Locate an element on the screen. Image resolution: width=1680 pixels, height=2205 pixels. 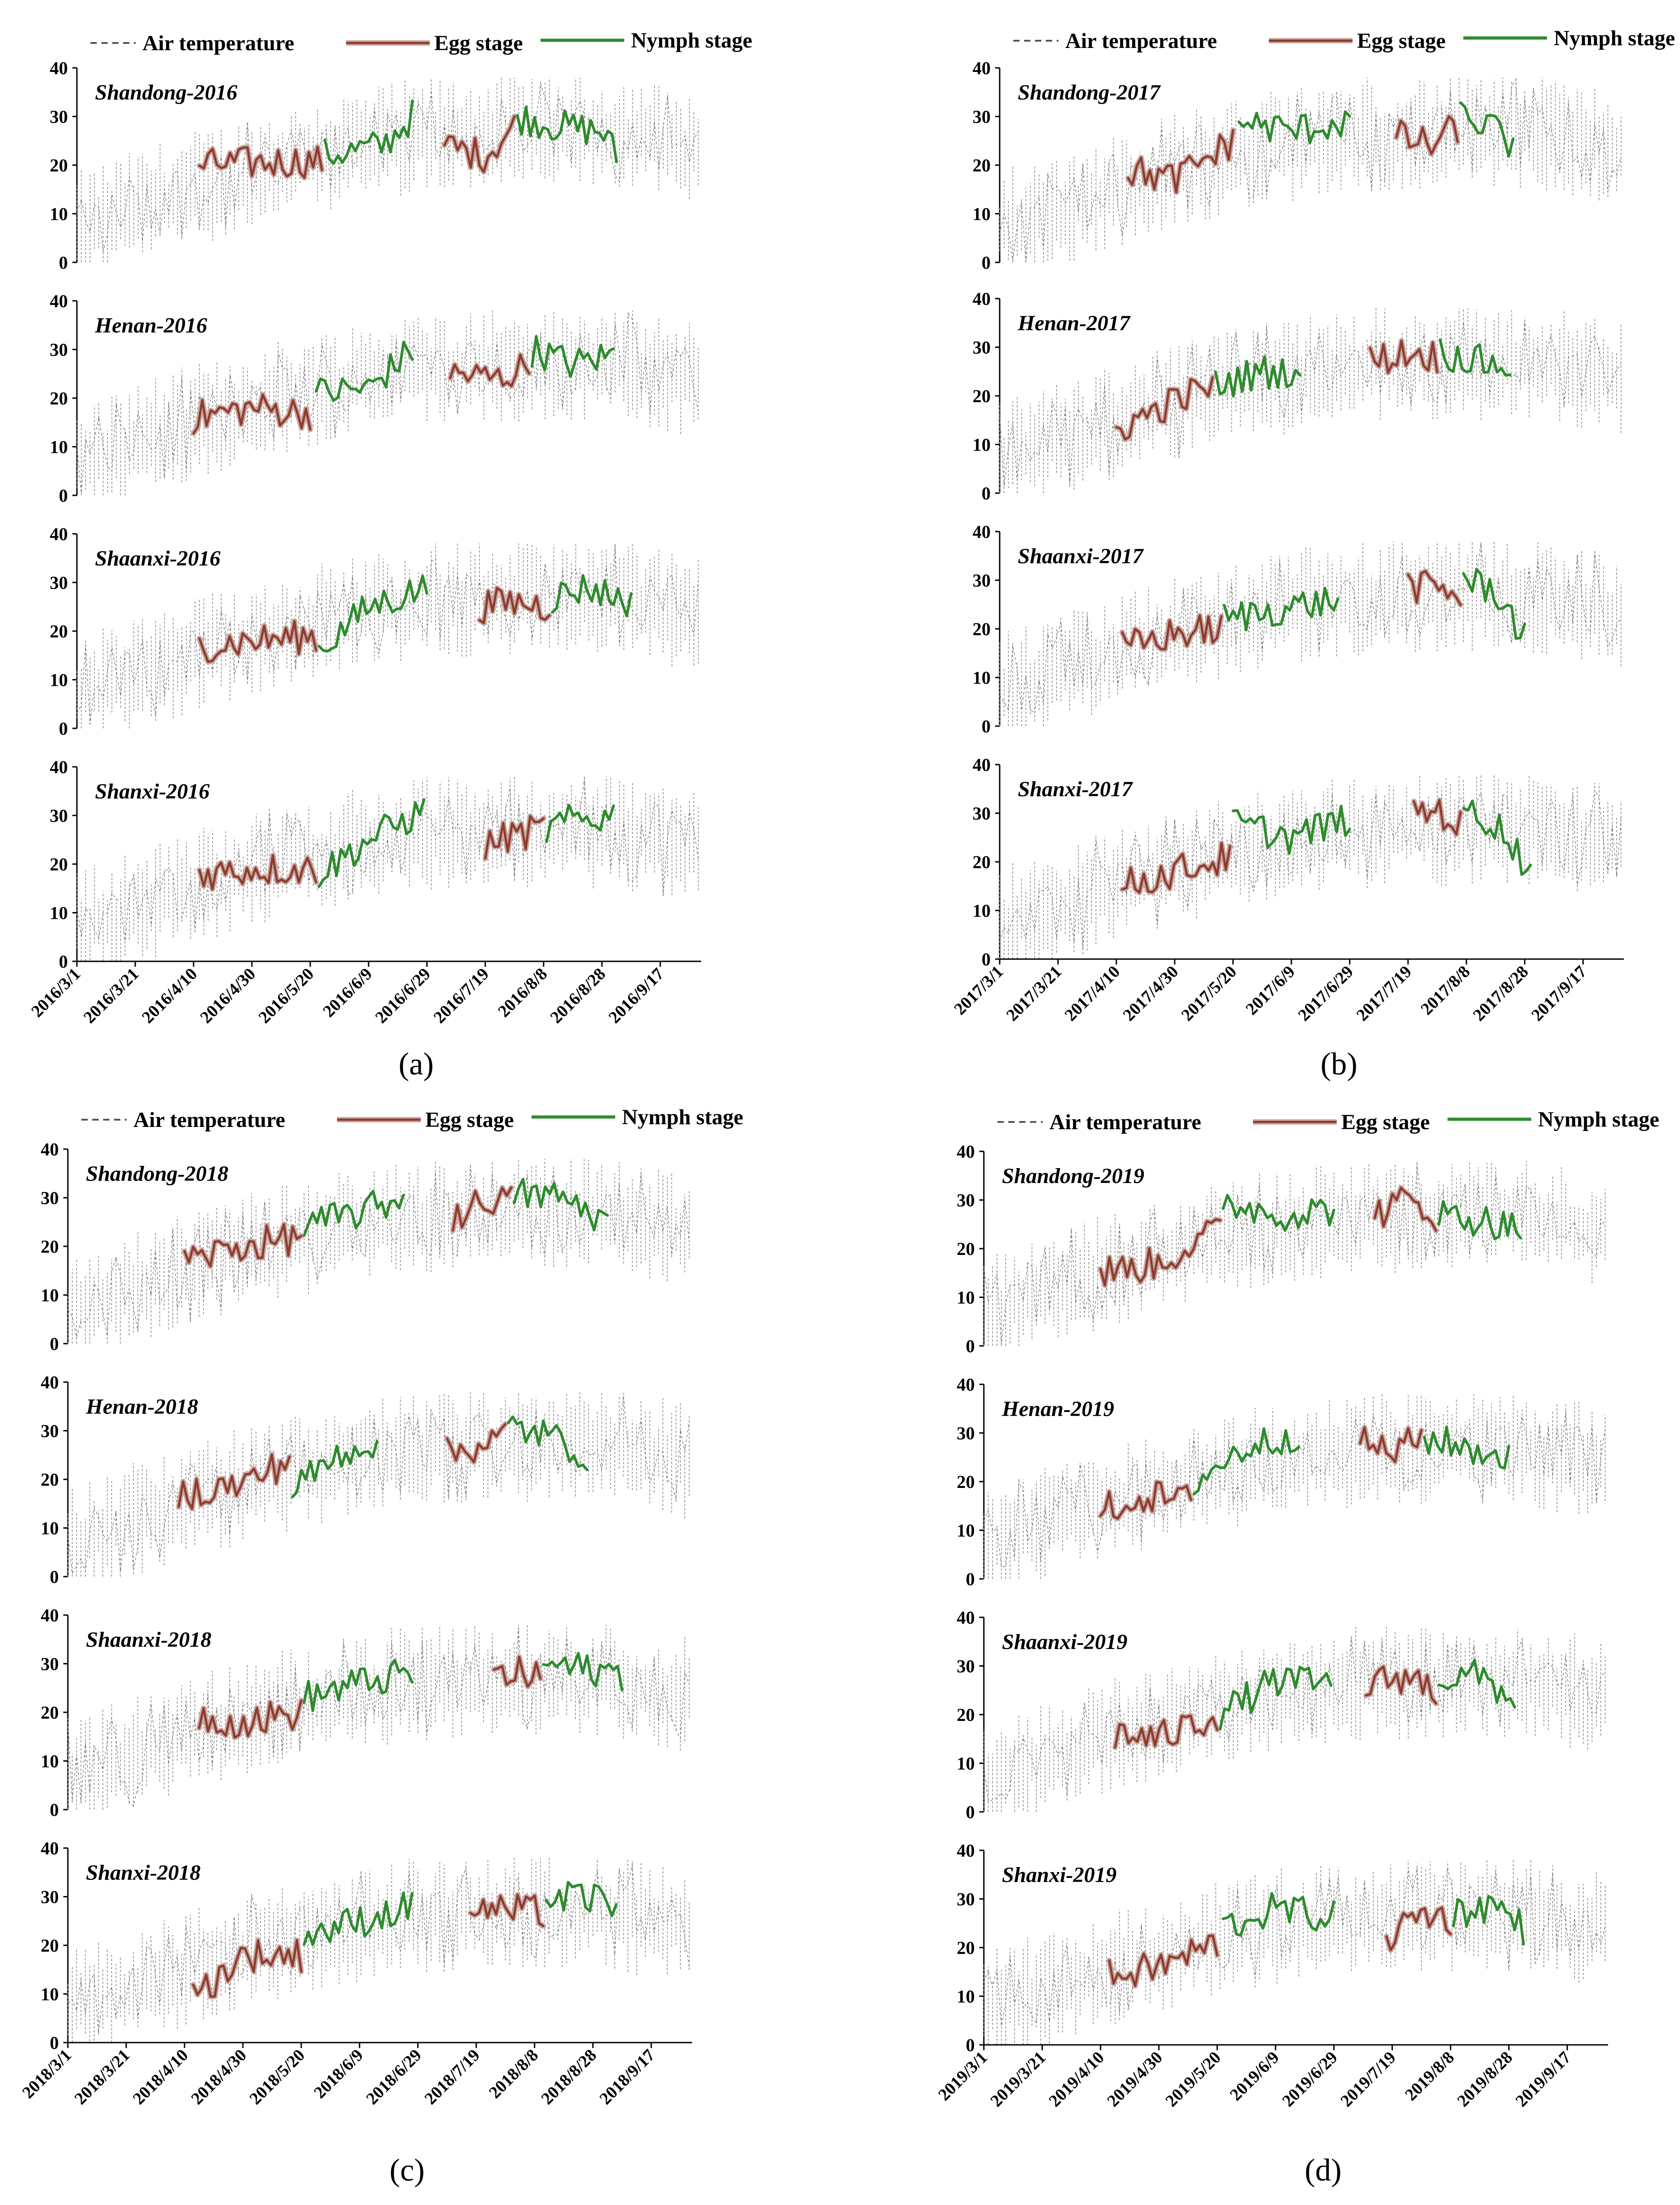
subplot-shanxi-2016: 0 10 20 30 40 Shanxi-2016 is located at coordinates (374, 864).